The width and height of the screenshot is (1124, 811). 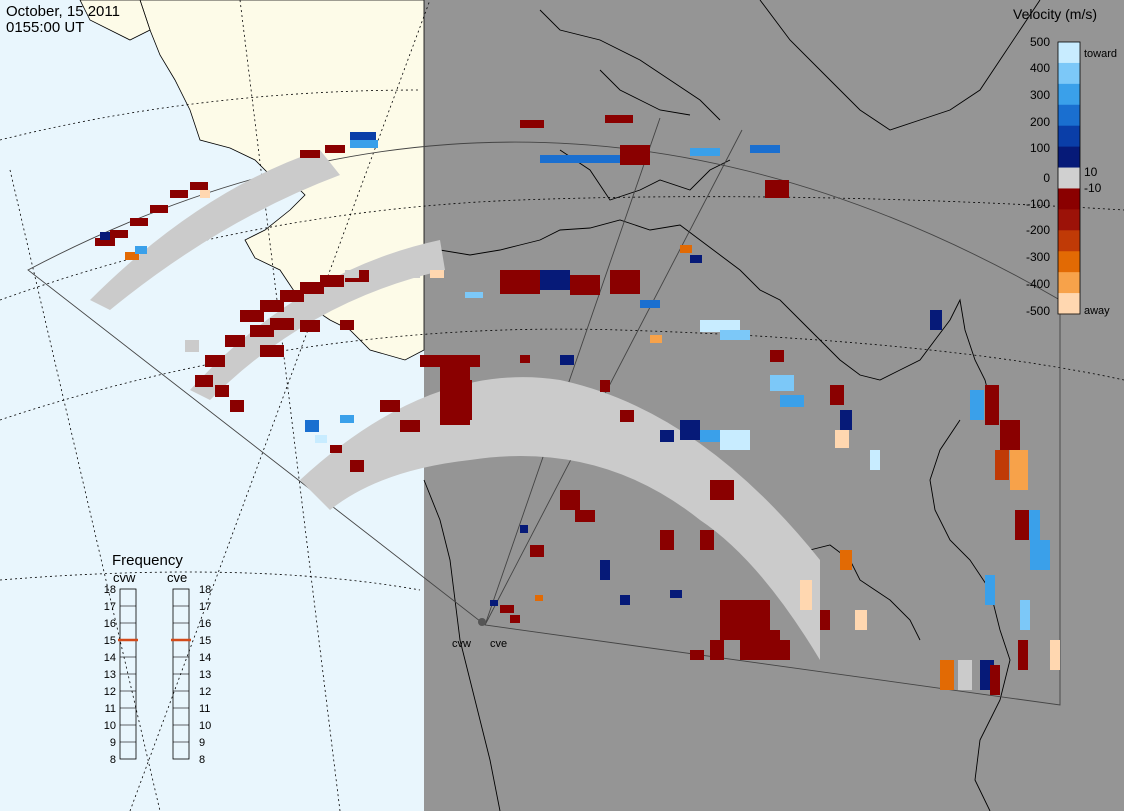 What do you see at coordinates (110, 590) in the screenshot?
I see `frequency-tick-label: 18` at bounding box center [110, 590].